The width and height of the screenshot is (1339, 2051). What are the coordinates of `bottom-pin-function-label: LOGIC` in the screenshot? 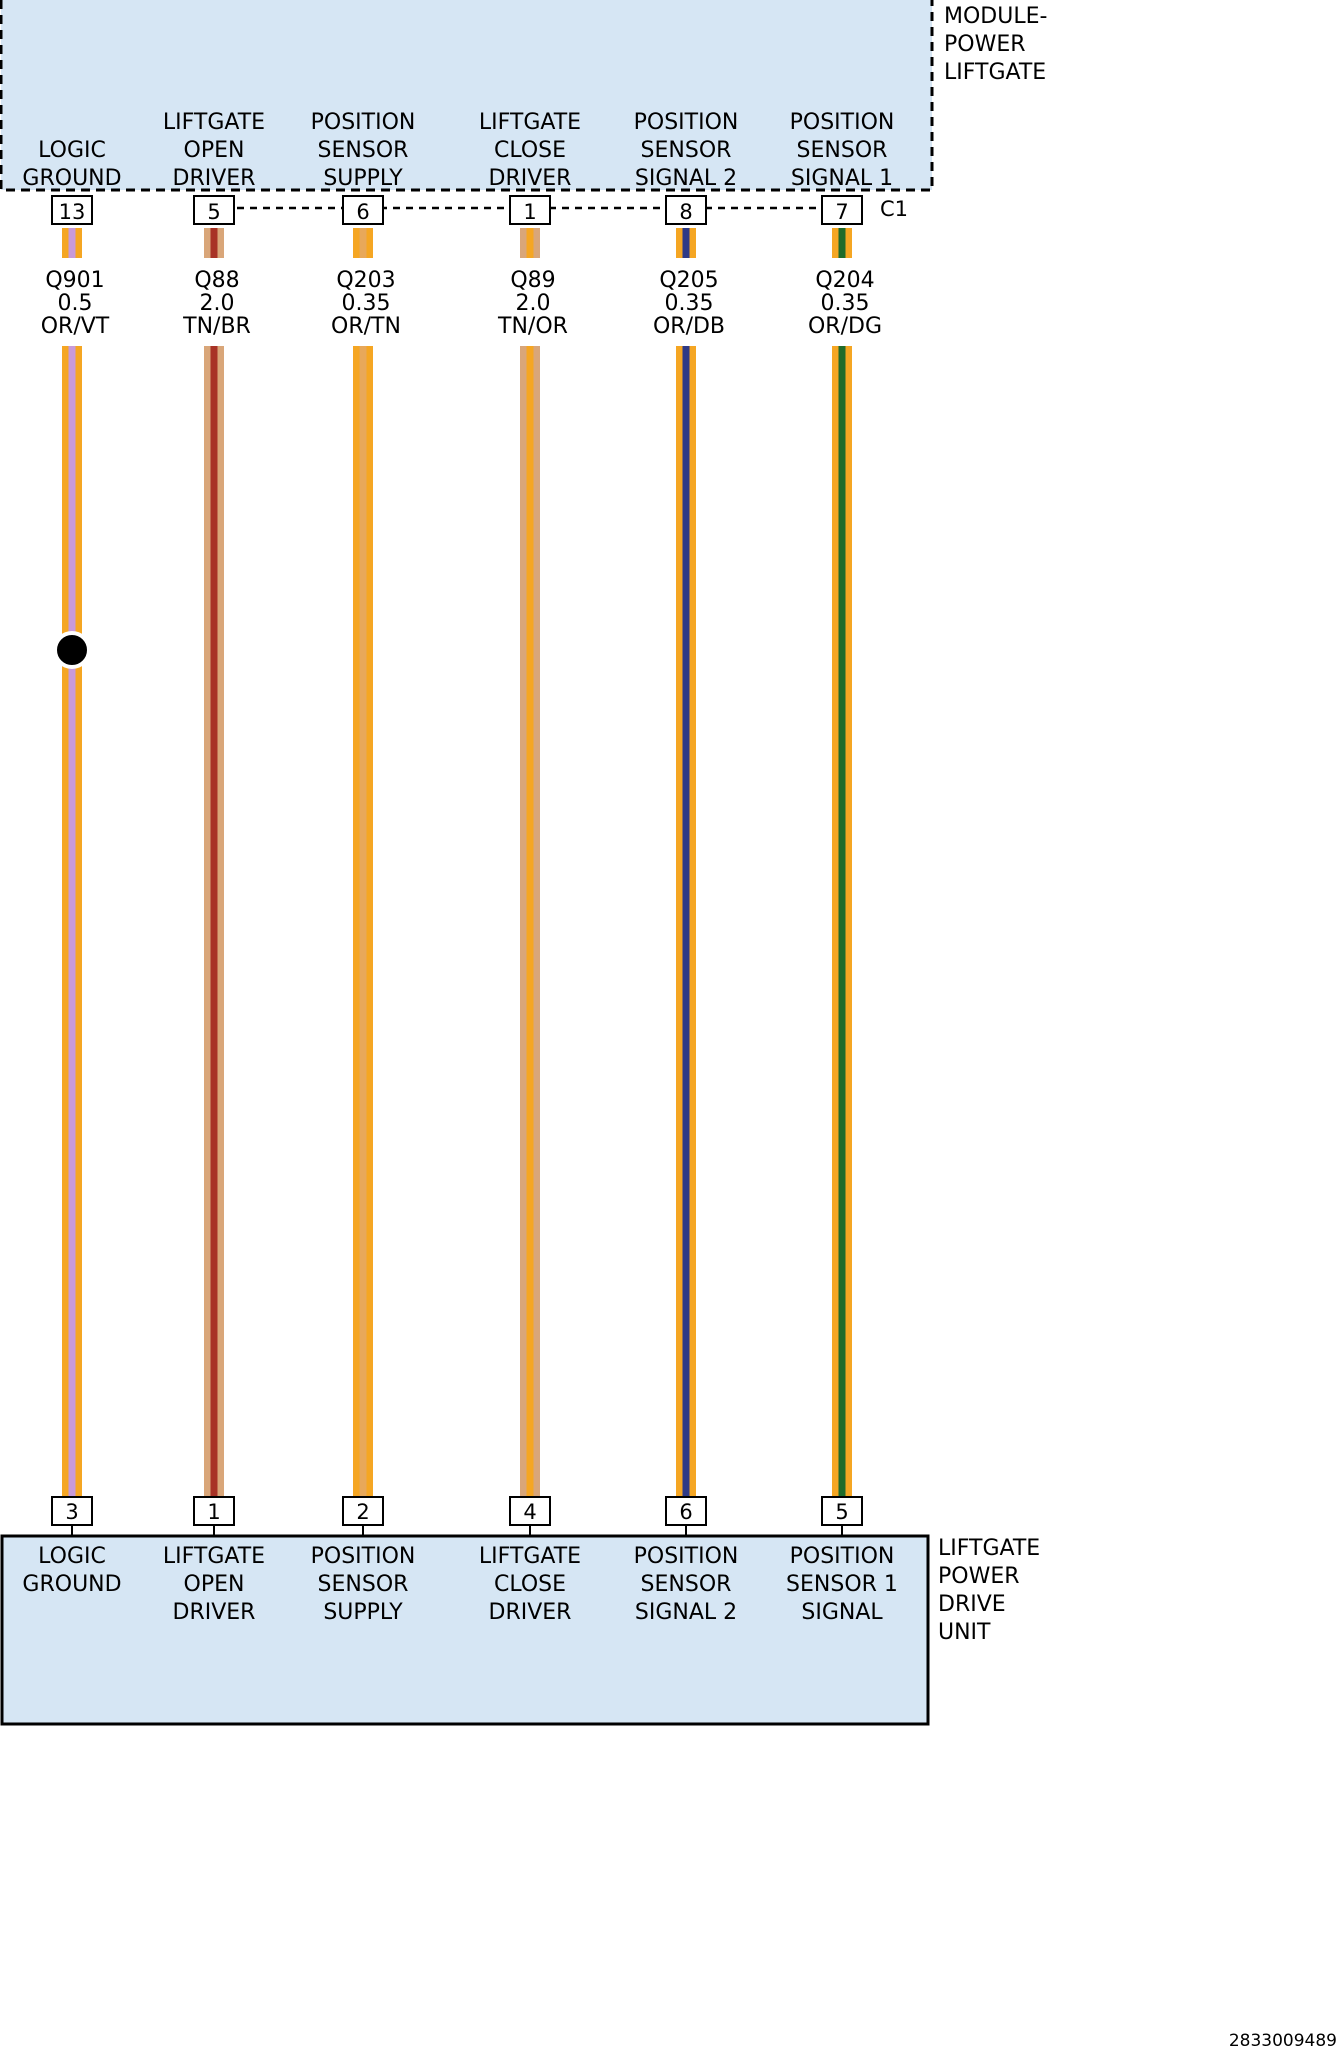 It's located at (72, 1556).